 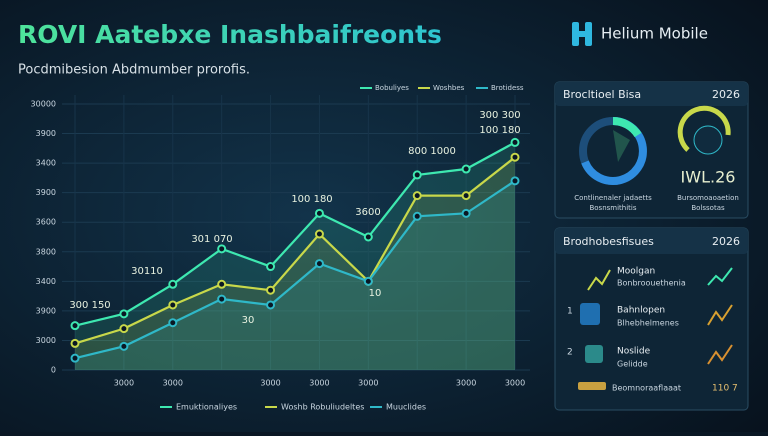 I want to click on item-icons, so click(x=655, y=328).